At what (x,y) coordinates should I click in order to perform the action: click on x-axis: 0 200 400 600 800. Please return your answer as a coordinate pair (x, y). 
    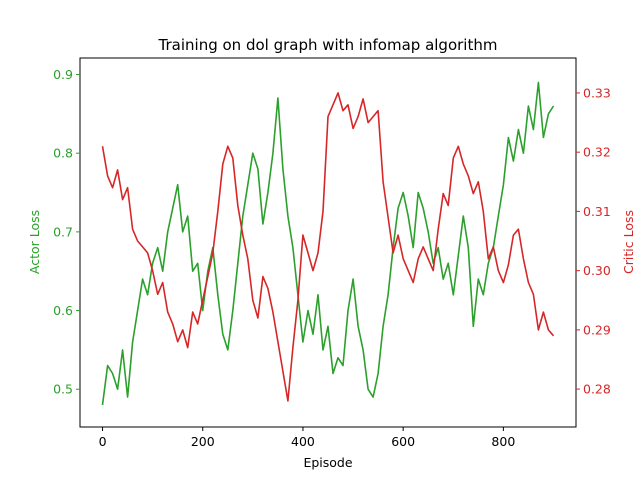
    Looking at the image, I should click on (307, 438).